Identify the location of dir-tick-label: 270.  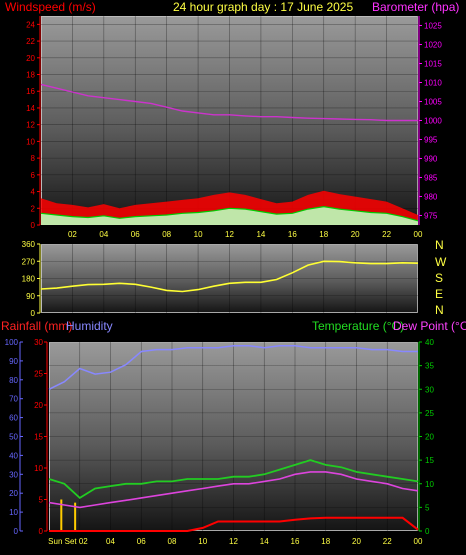
(29, 261).